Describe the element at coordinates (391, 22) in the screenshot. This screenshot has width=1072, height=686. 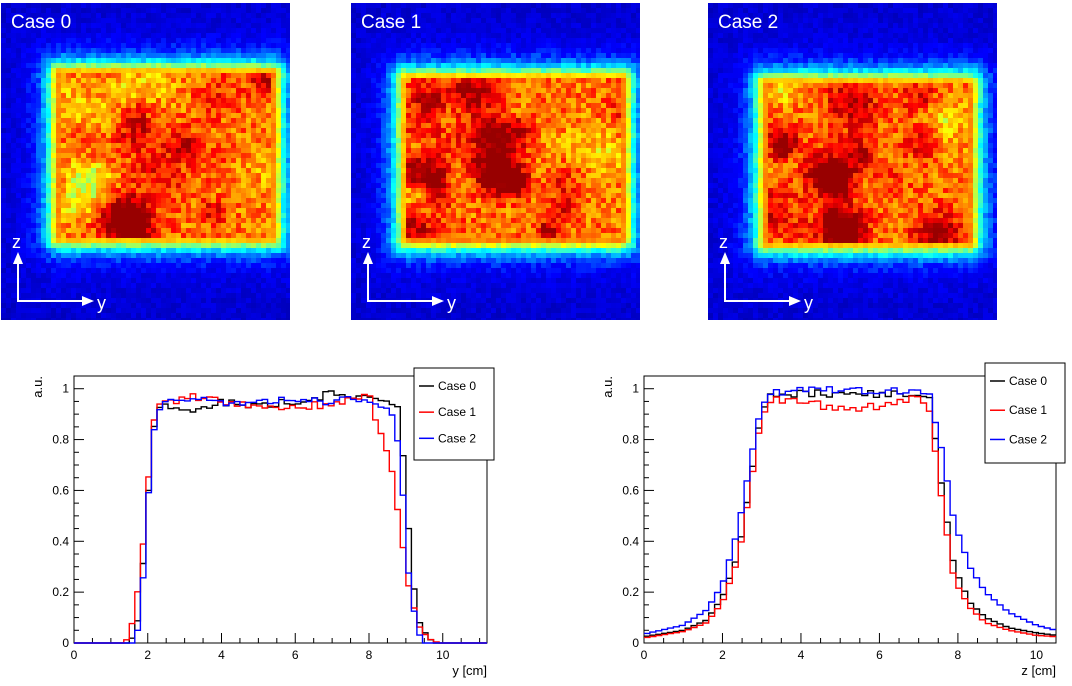
I see `heatmap-title: Case 1` at that location.